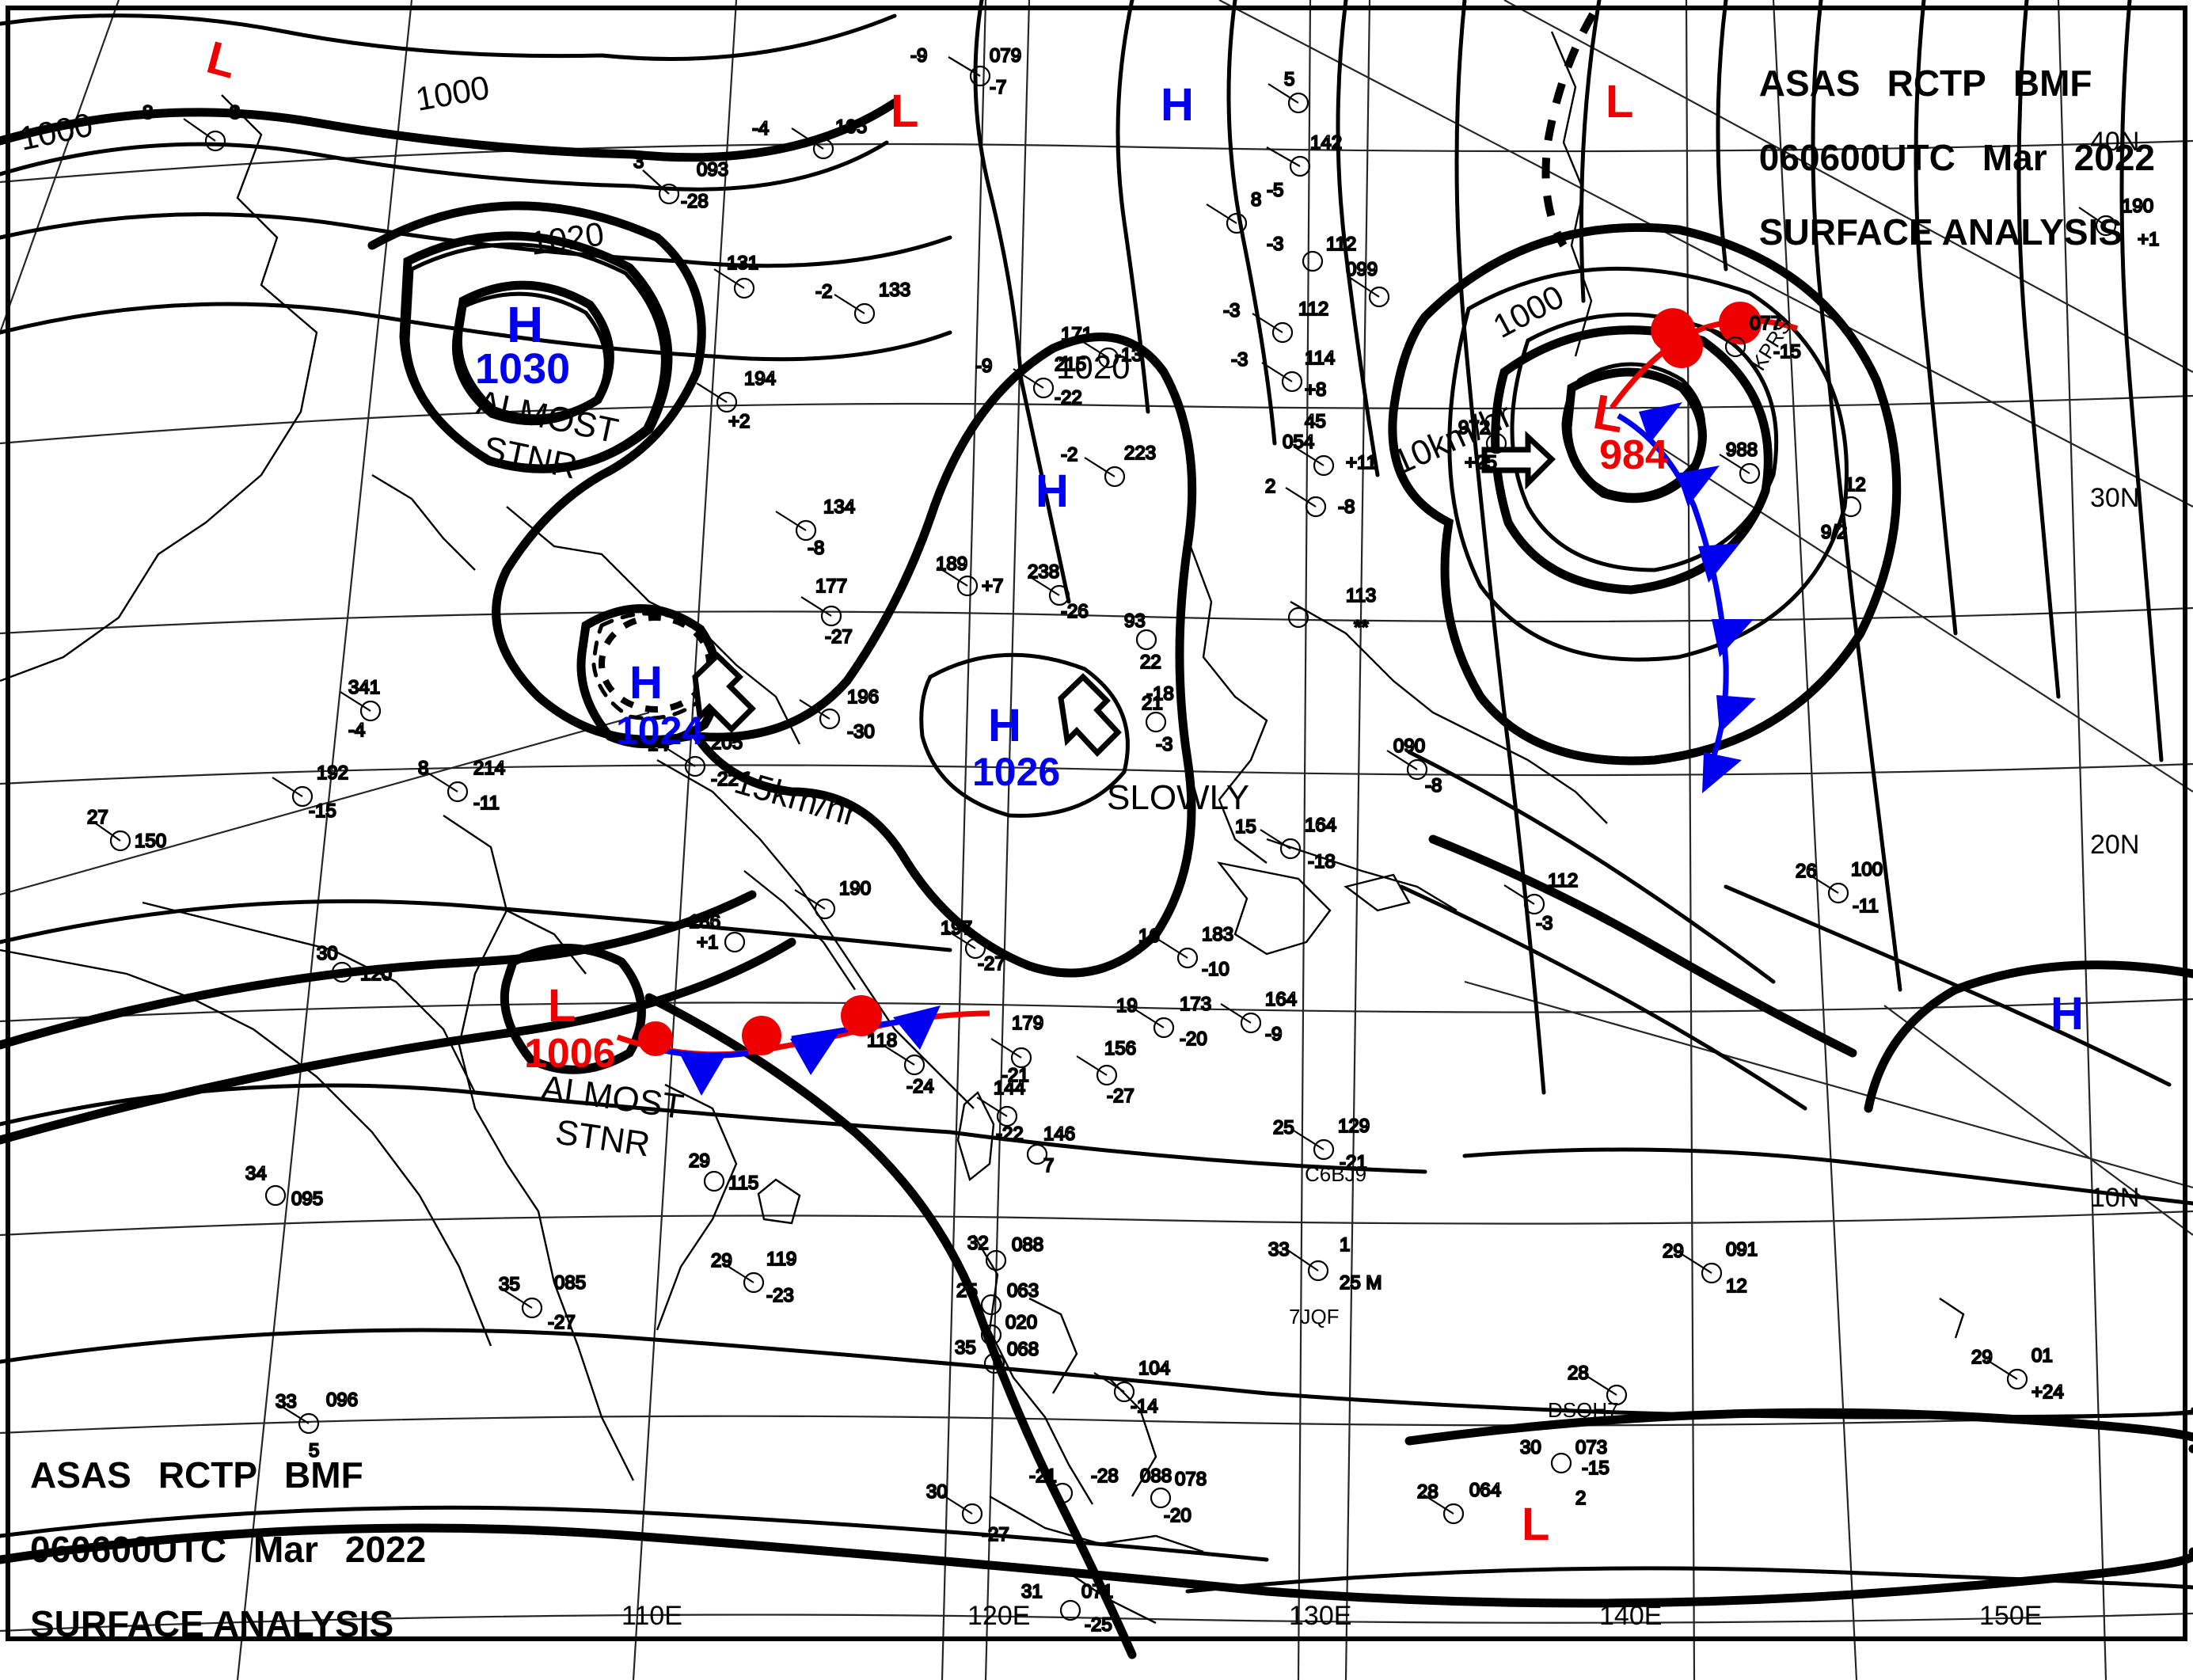 Image resolution: width=2193 pixels, height=1680 pixels. I want to click on svg-text: 114, so click(1320, 358).